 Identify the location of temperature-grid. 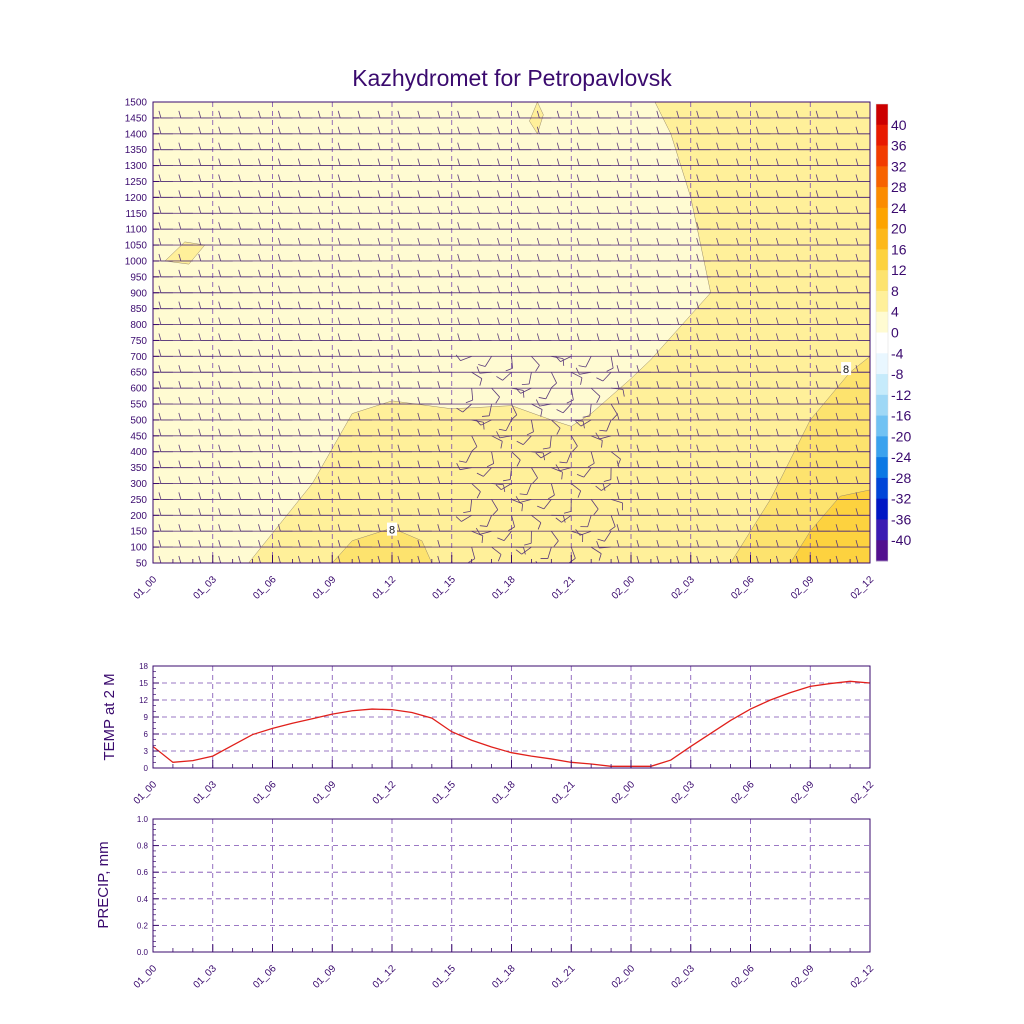
(511, 717).